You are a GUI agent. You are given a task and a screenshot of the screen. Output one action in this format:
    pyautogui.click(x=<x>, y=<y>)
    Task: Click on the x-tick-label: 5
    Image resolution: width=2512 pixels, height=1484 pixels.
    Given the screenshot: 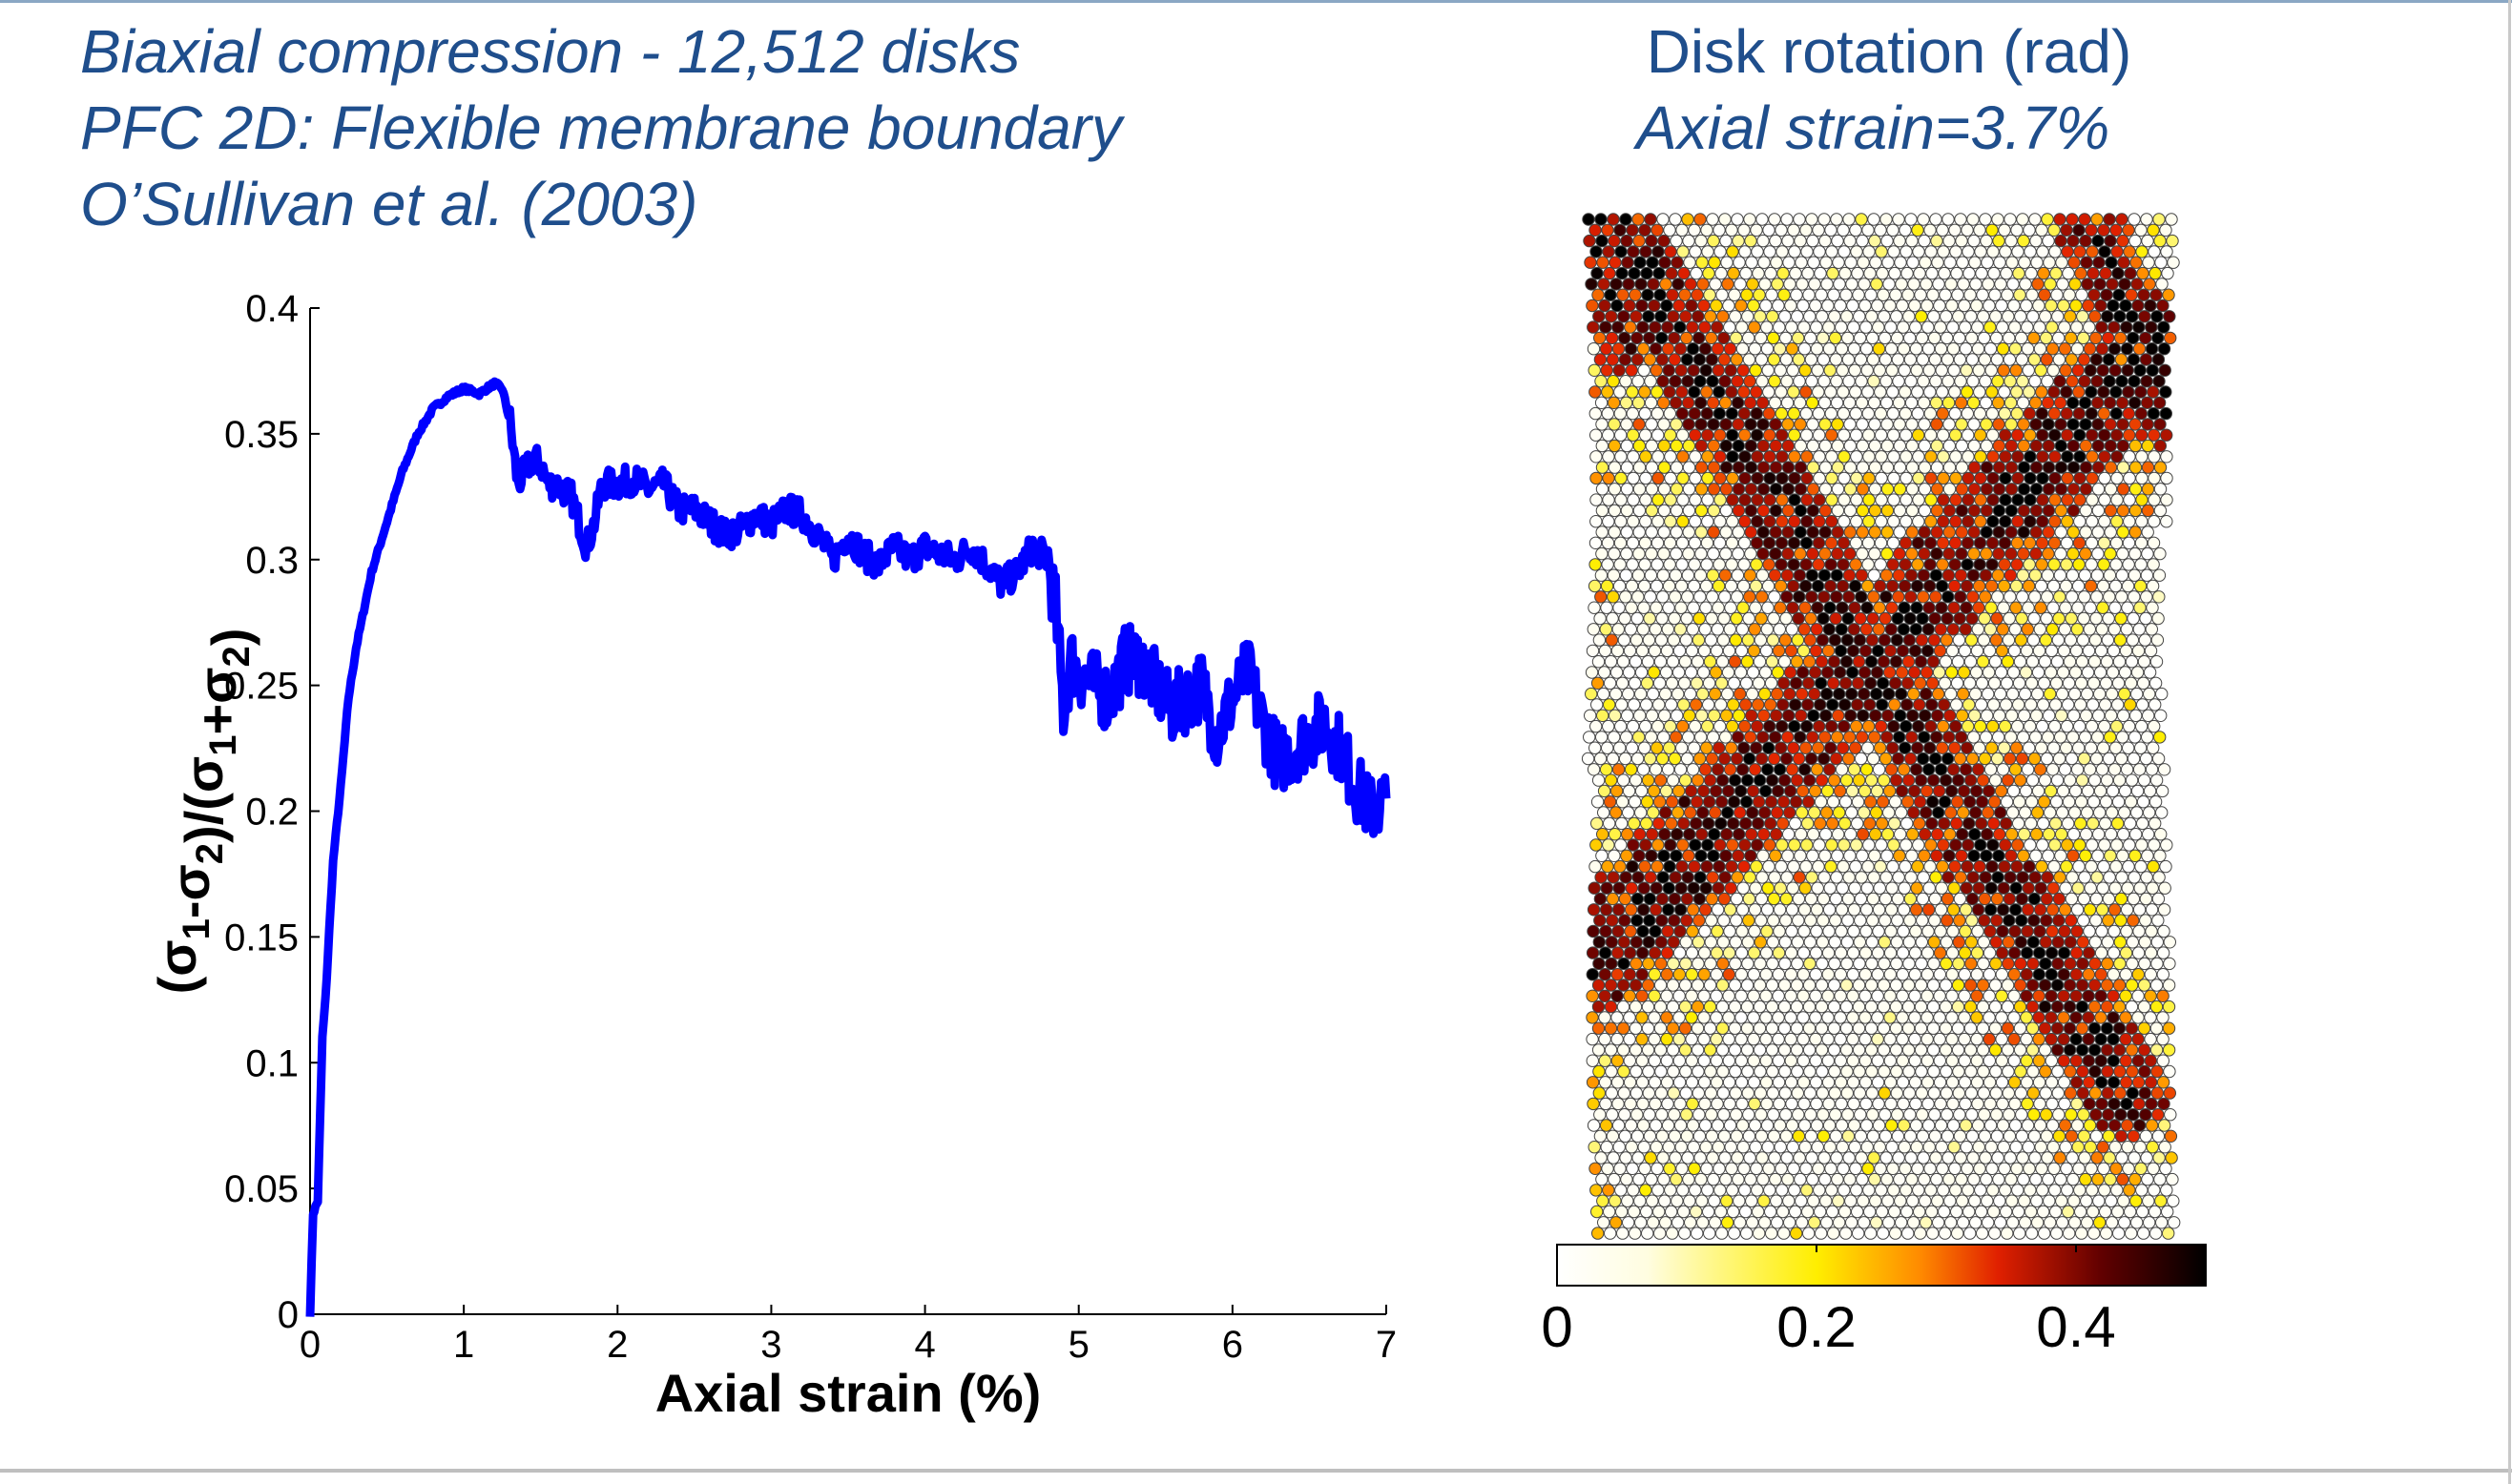 What is the action you would take?
    pyautogui.click(x=1079, y=1345)
    